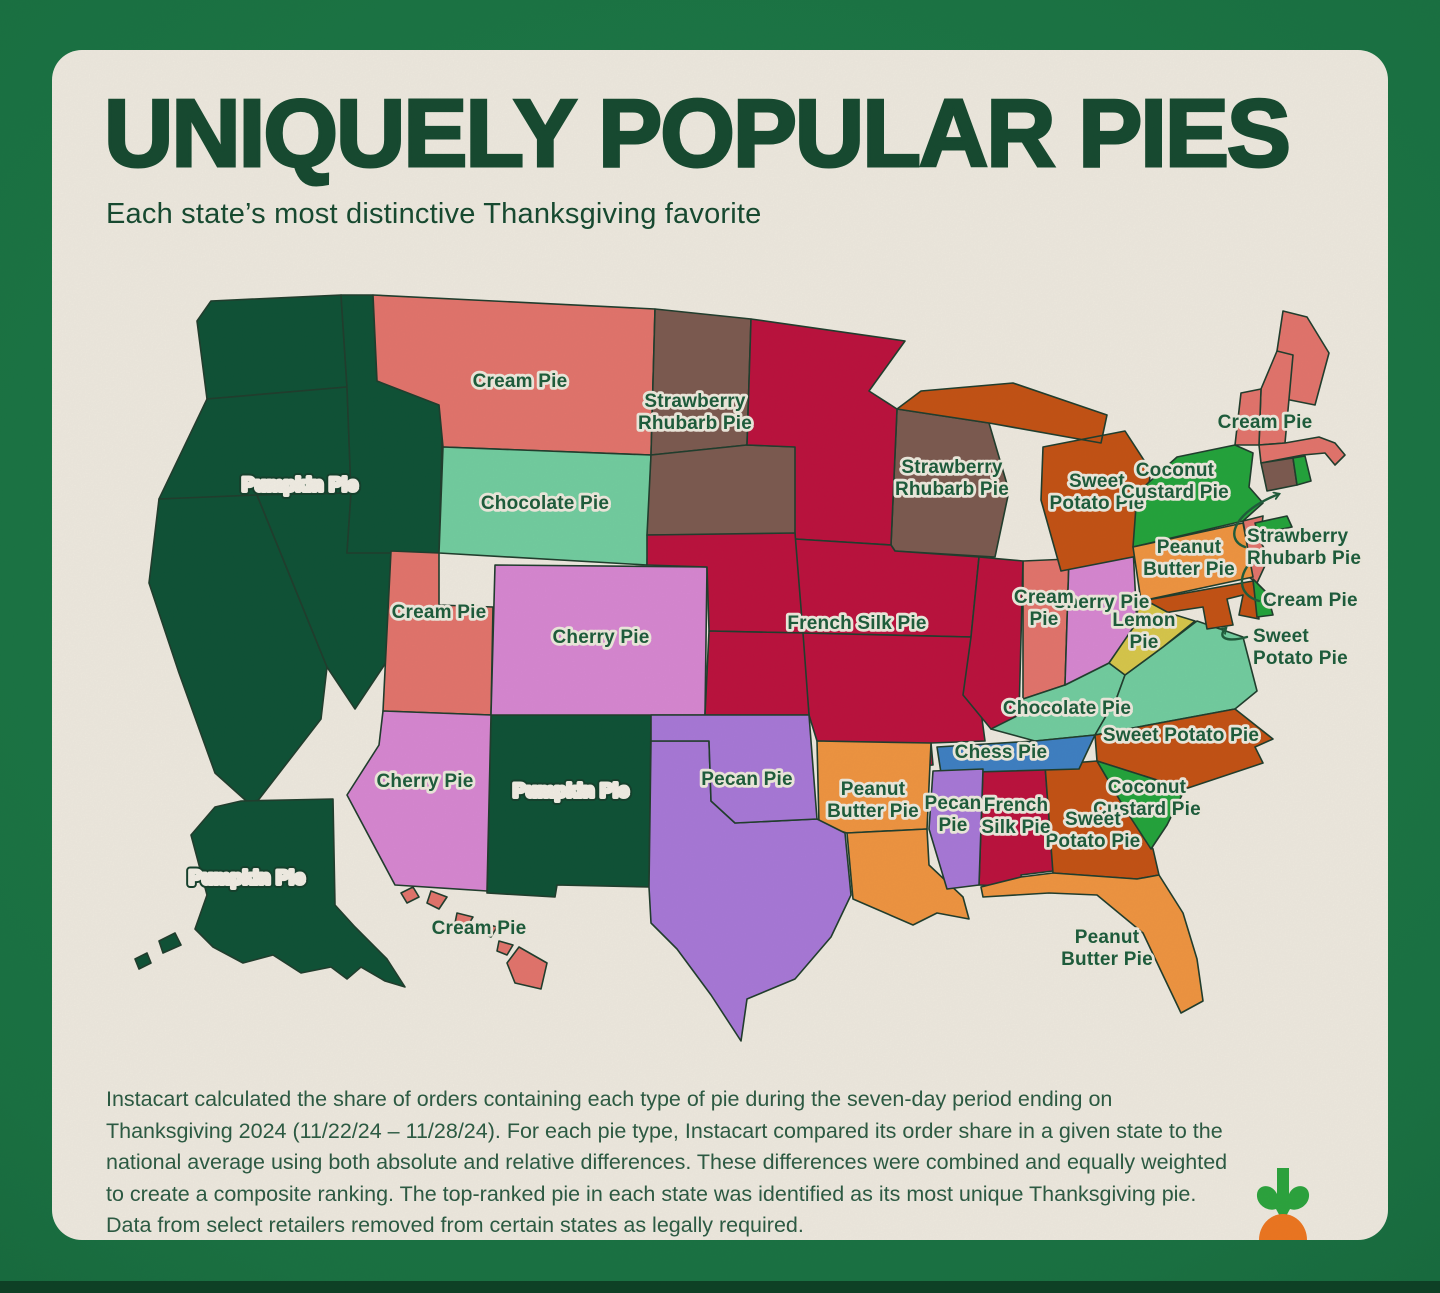  I want to click on bottom-dark-strip, so click(720, 1287).